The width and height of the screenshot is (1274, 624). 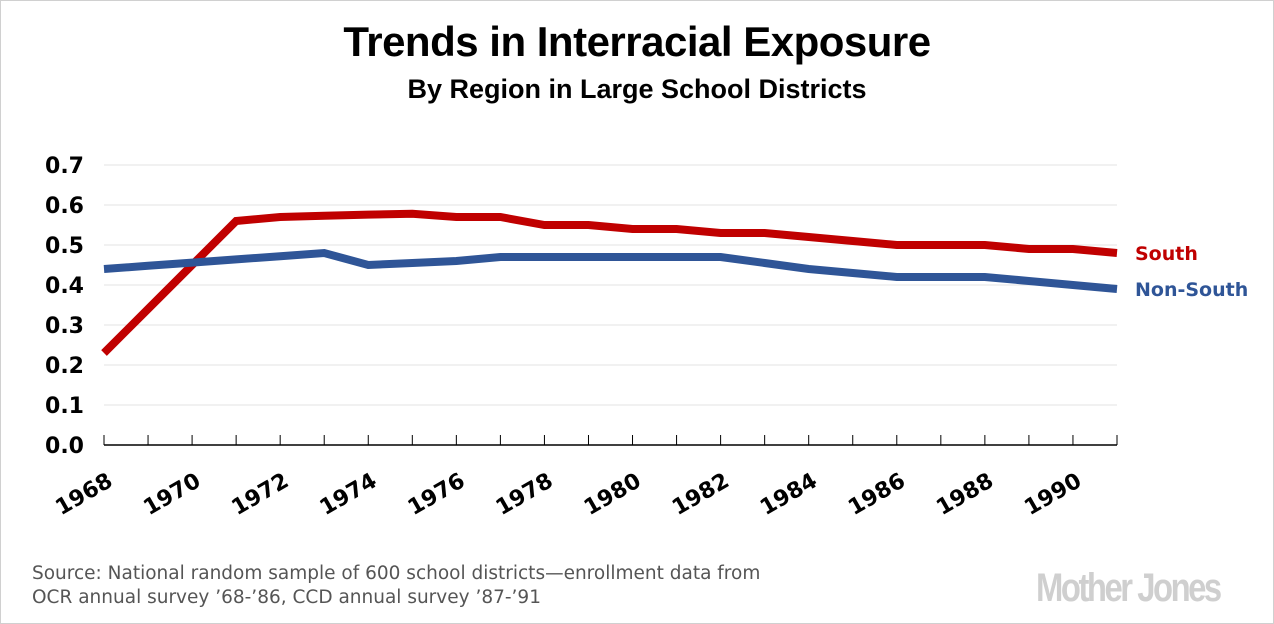 What do you see at coordinates (1129, 588) in the screenshot?
I see `mother-jones-logo: Mother Jones` at bounding box center [1129, 588].